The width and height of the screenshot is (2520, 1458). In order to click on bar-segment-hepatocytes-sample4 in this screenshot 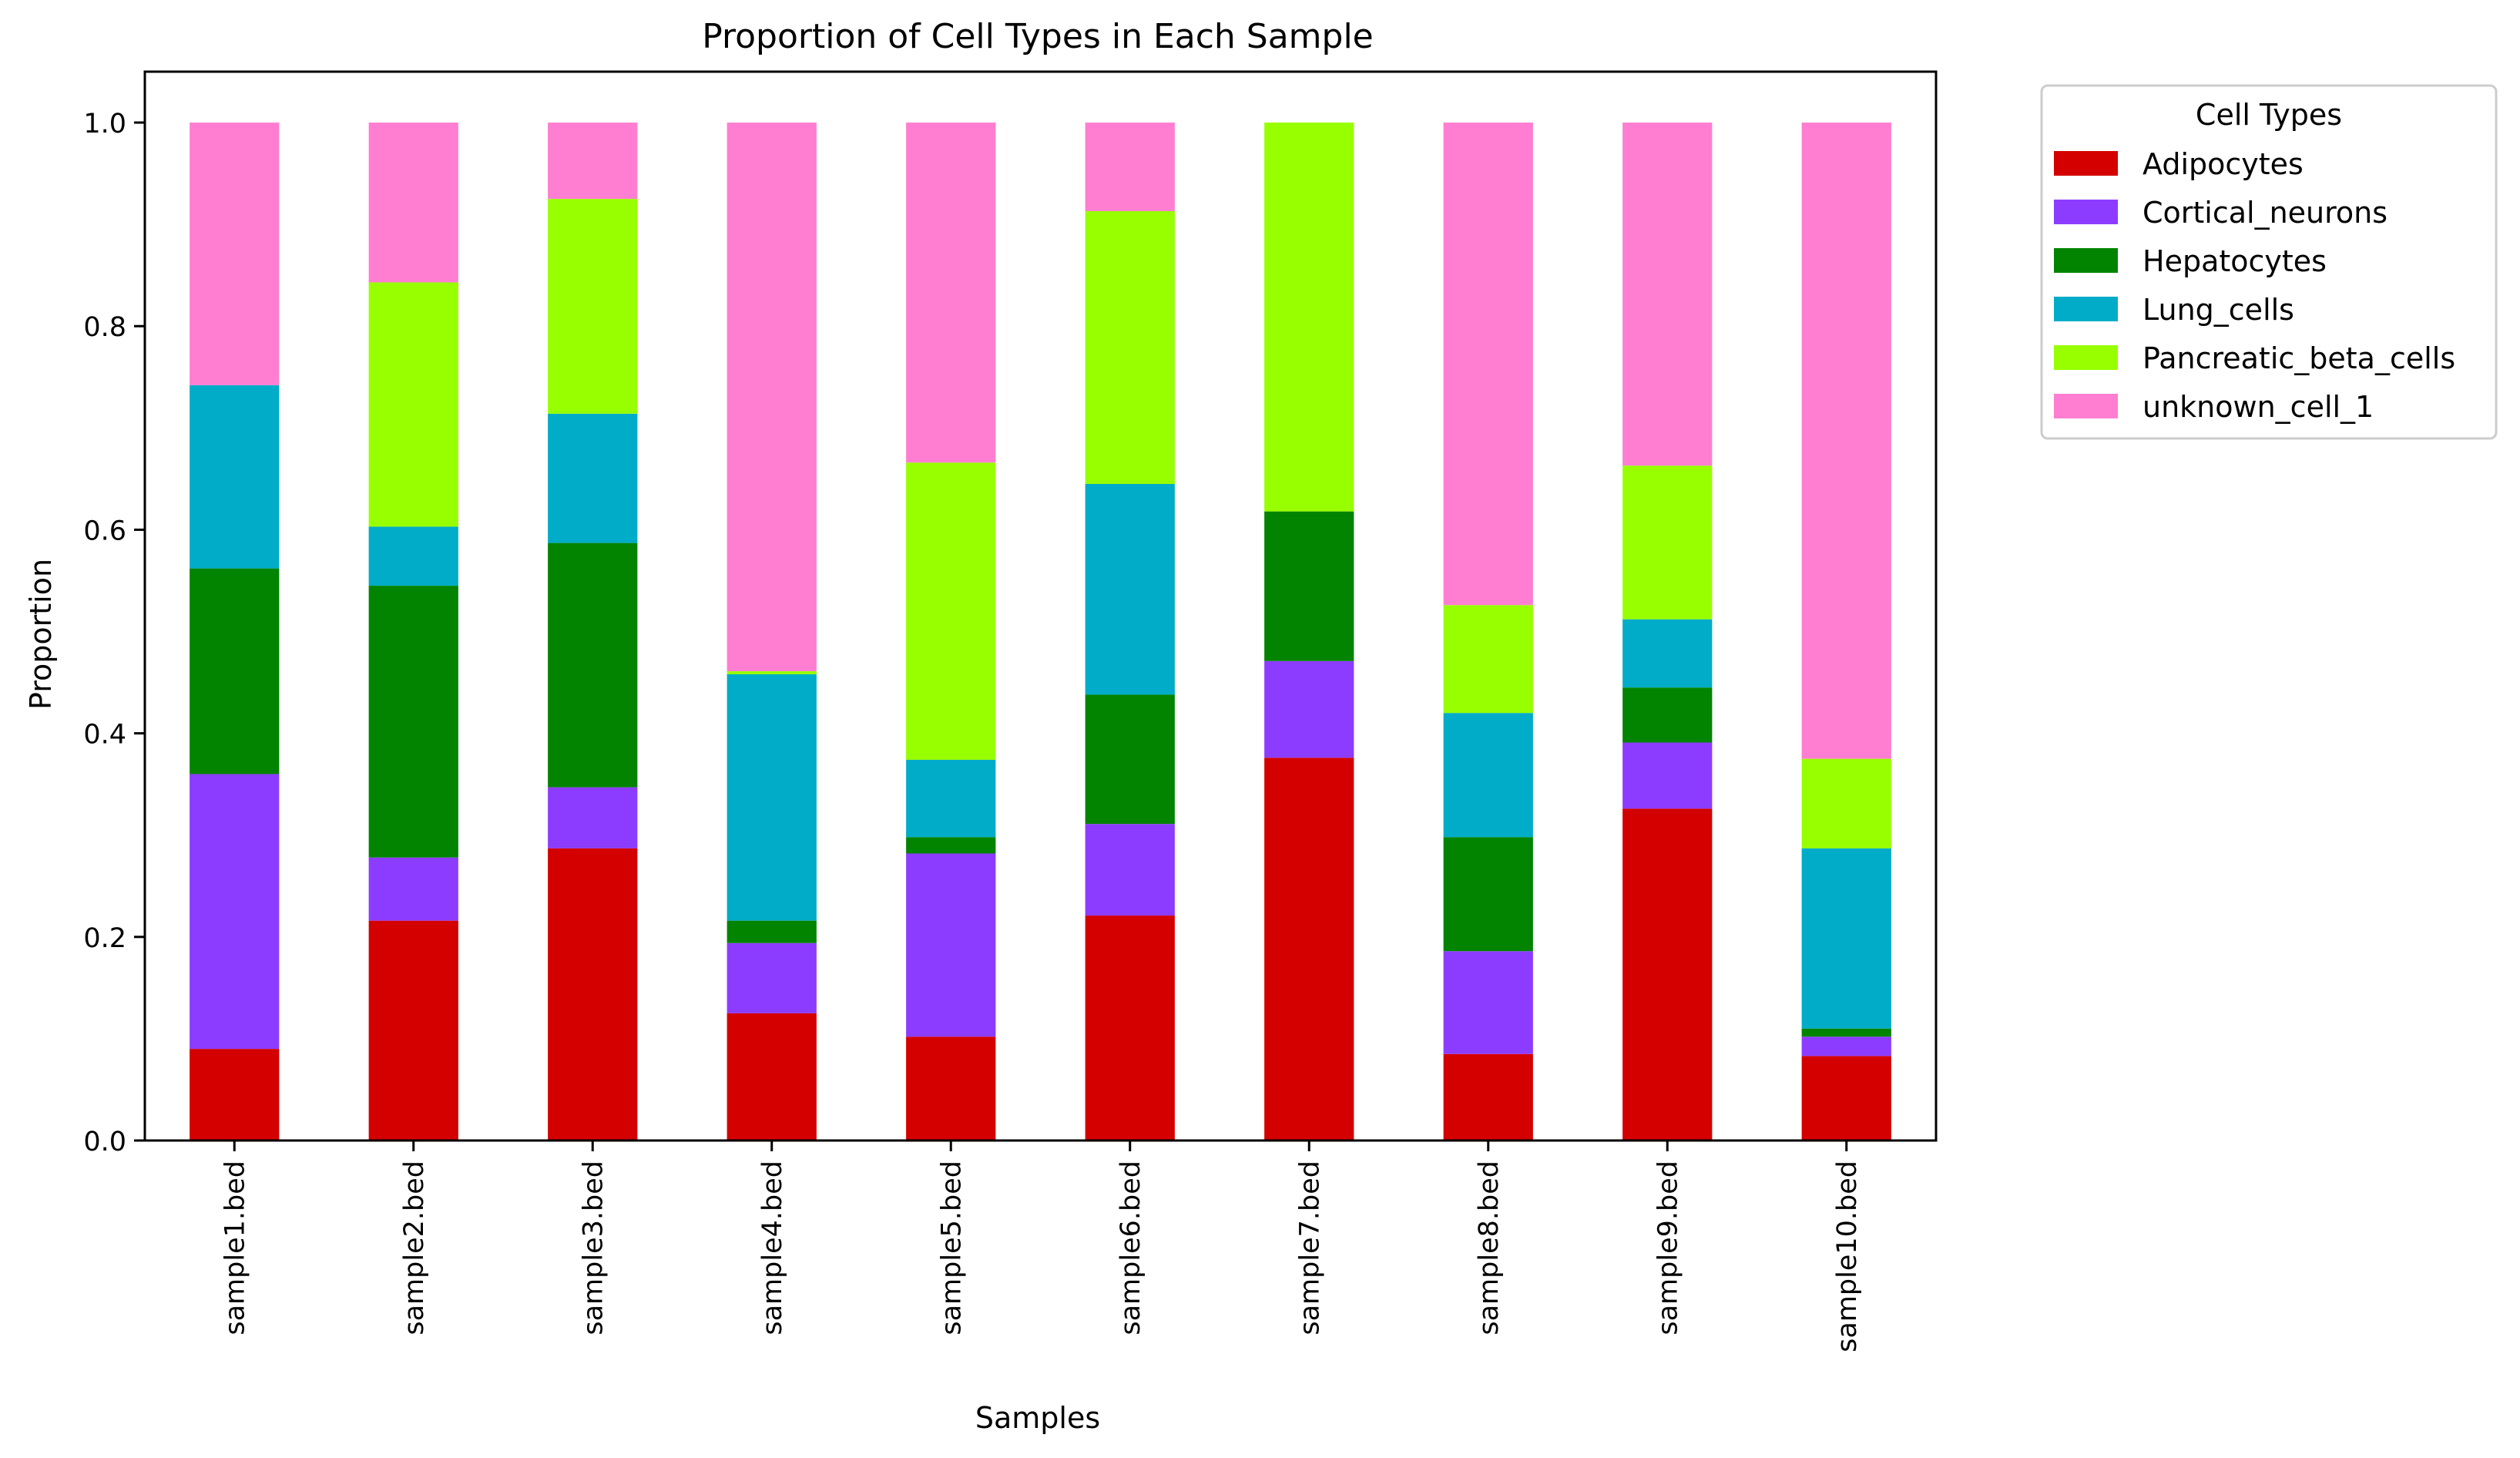, I will do `click(772, 931)`.